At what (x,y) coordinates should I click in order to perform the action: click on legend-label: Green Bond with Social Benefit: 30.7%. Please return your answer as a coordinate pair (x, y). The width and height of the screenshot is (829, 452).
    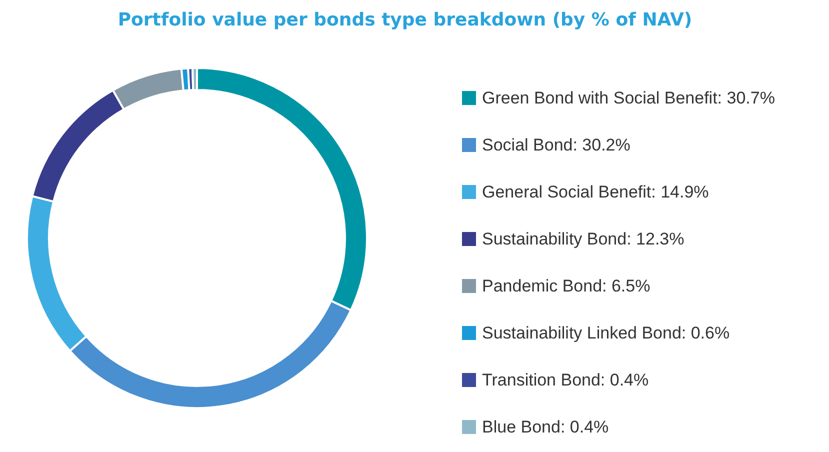
    Looking at the image, I should click on (628, 98).